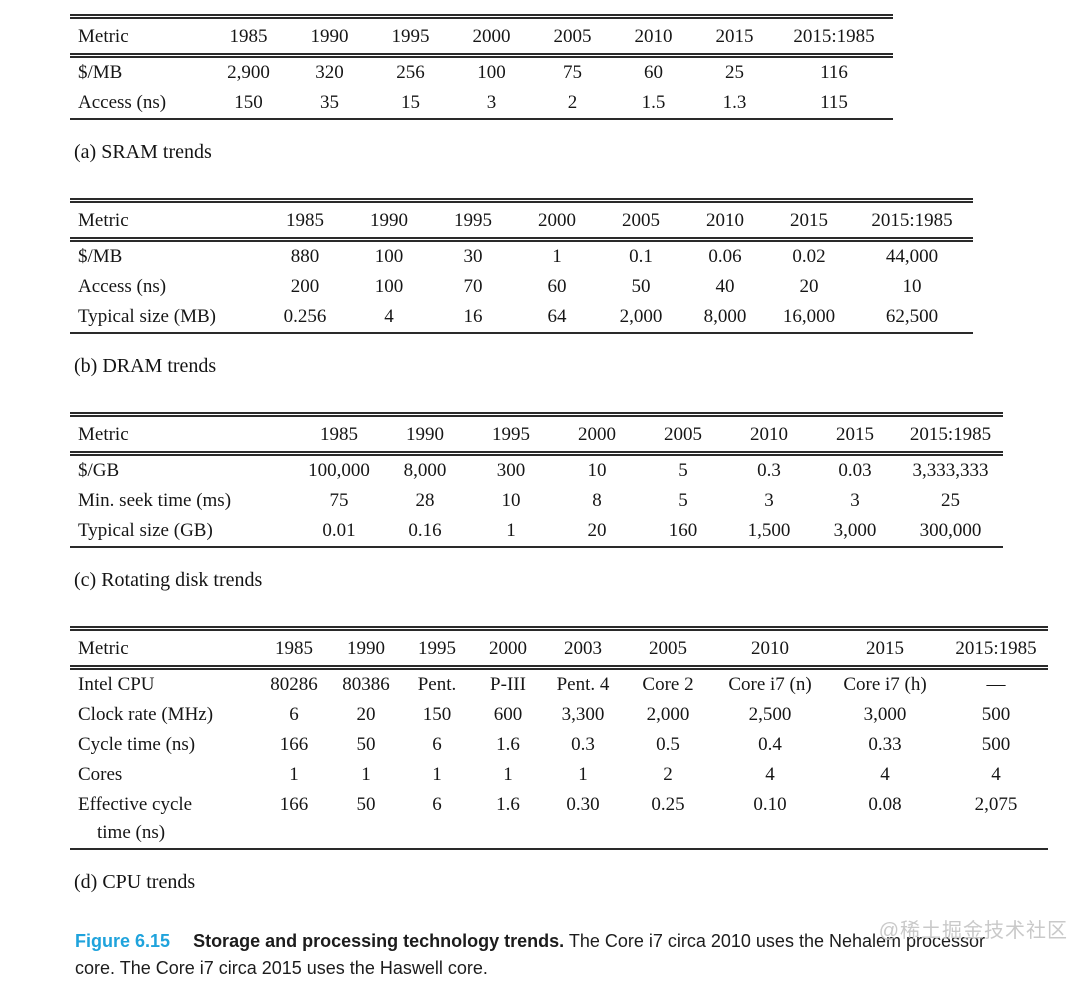 This screenshot has height=982, width=1080. What do you see at coordinates (557, 220) in the screenshot?
I see `column-header: 2000` at bounding box center [557, 220].